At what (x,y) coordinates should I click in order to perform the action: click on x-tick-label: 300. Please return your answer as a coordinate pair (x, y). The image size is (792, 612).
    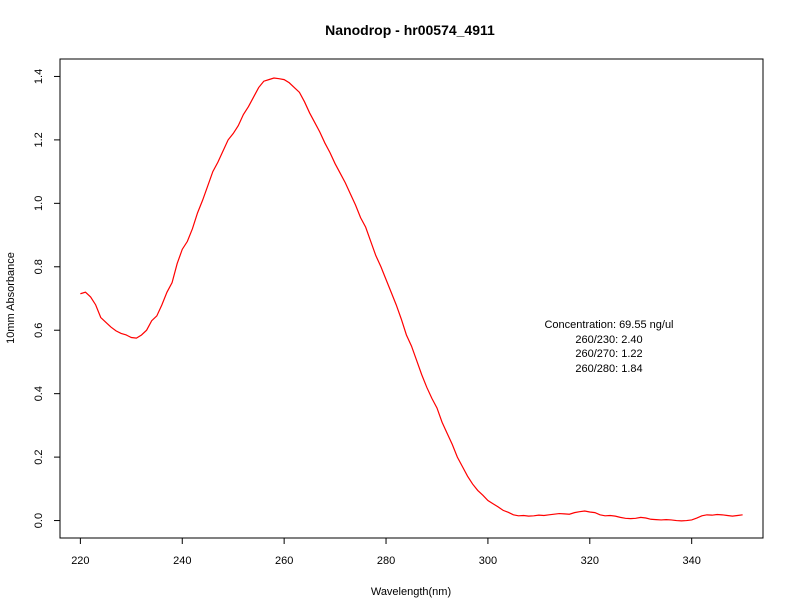
    Looking at the image, I should click on (488, 561).